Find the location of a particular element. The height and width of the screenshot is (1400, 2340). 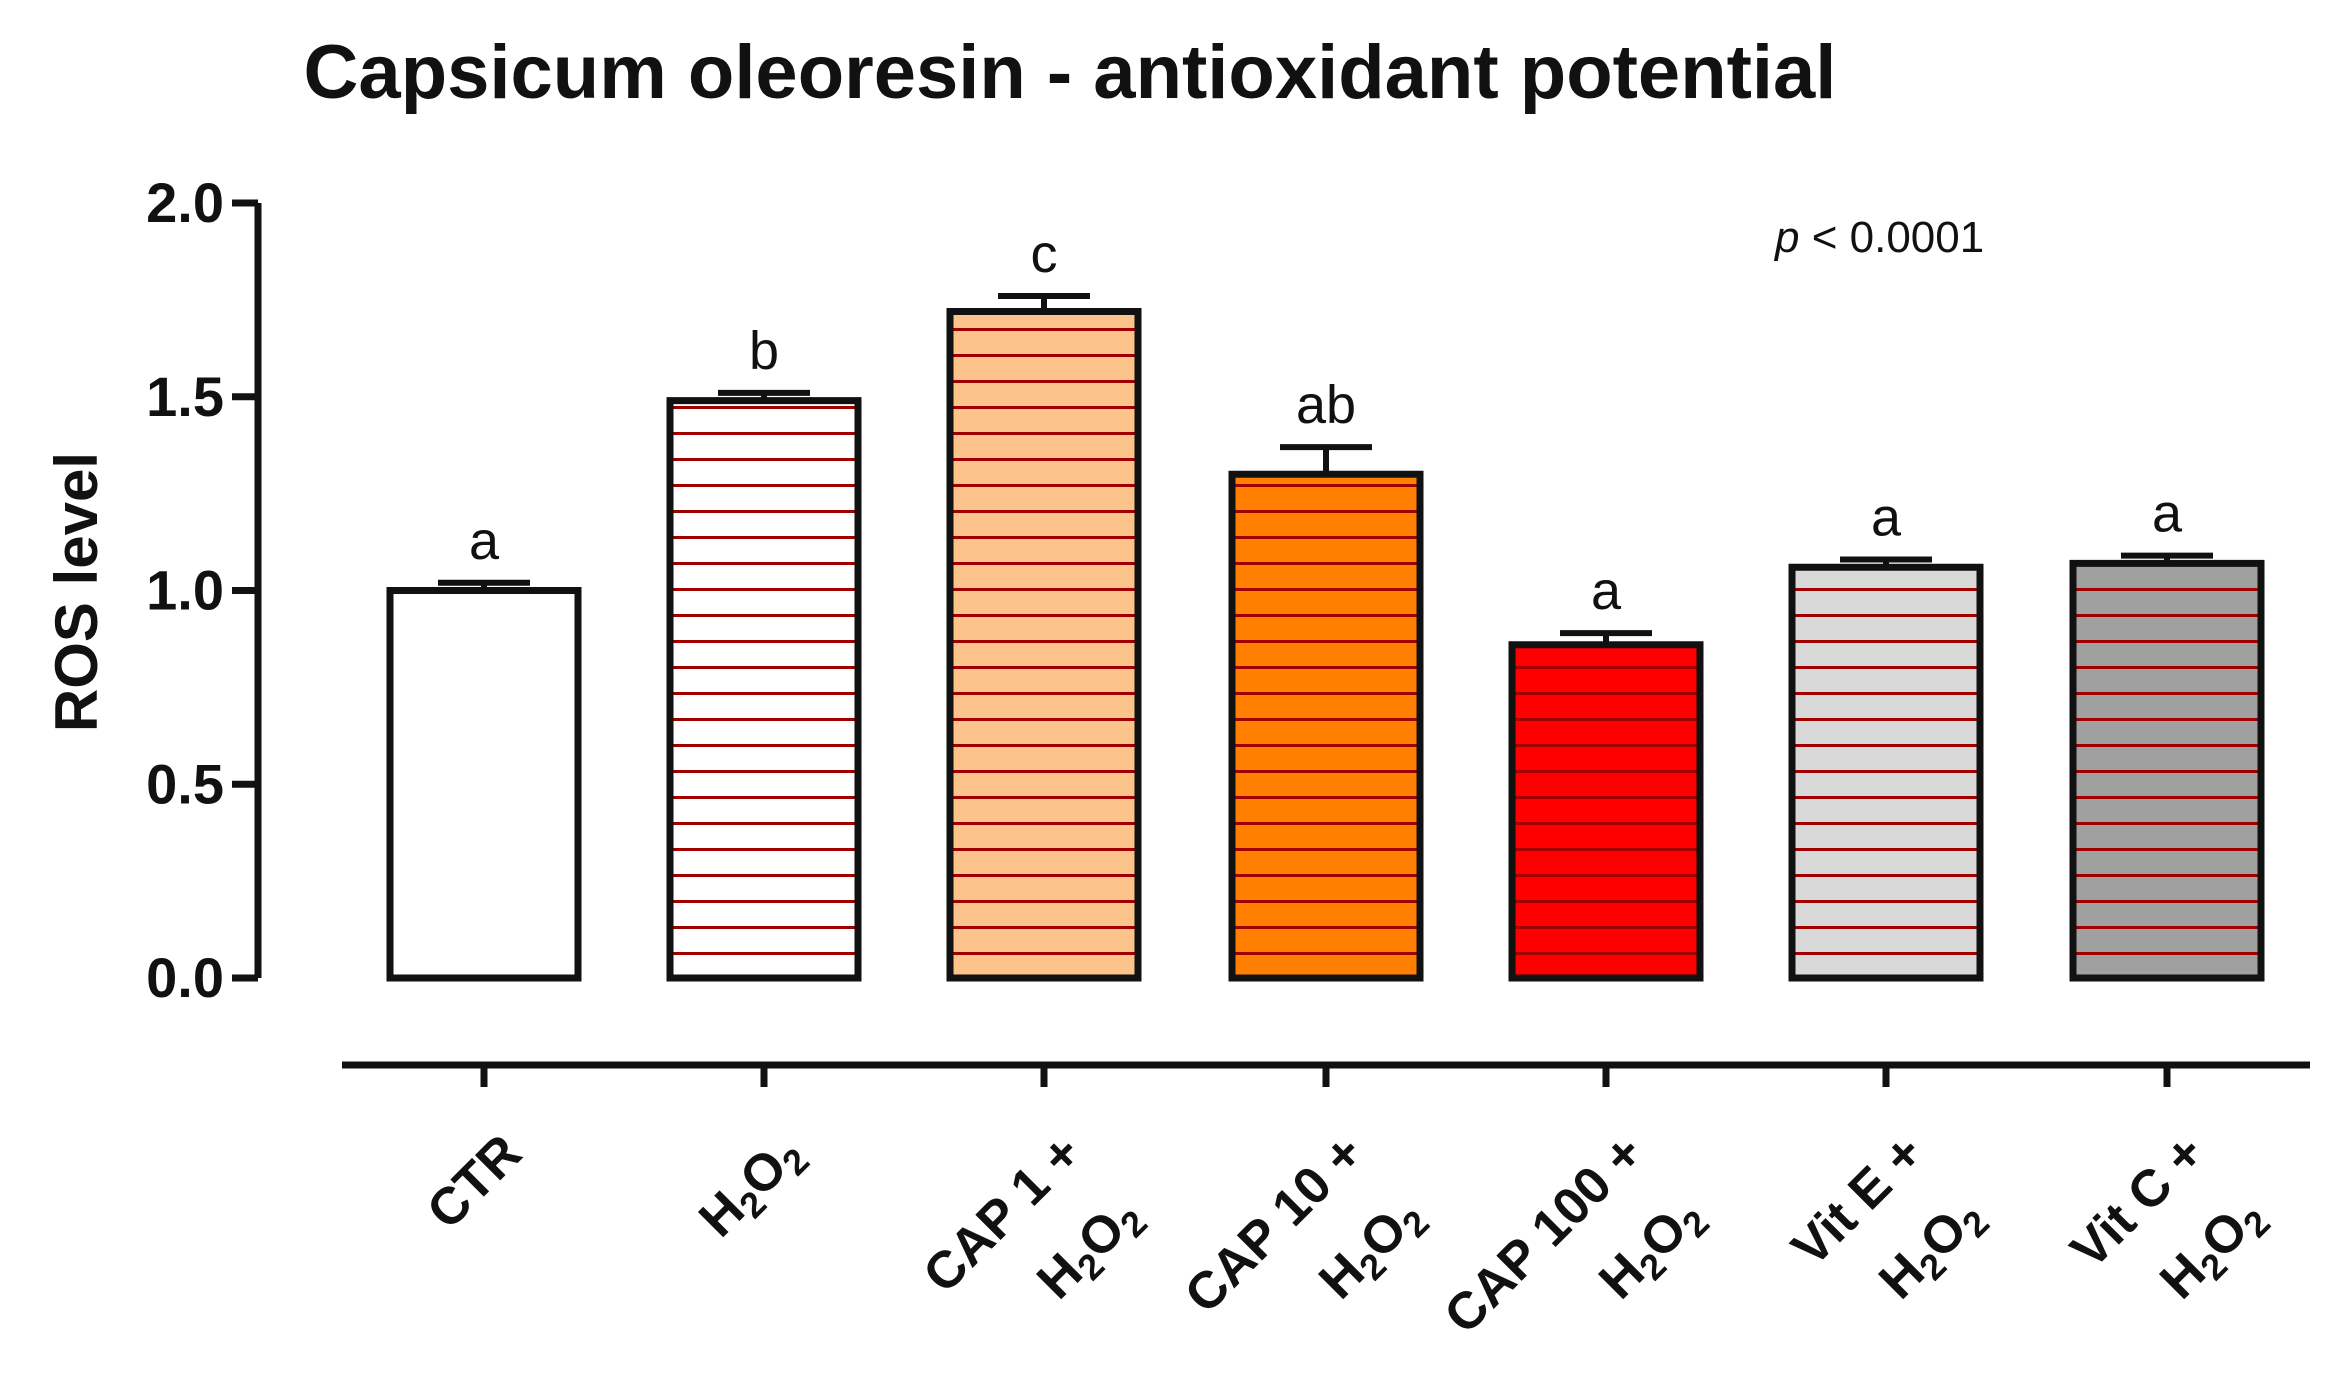

x-tick-label-h2o2: H2O2 is located at coordinates (752, 1188).